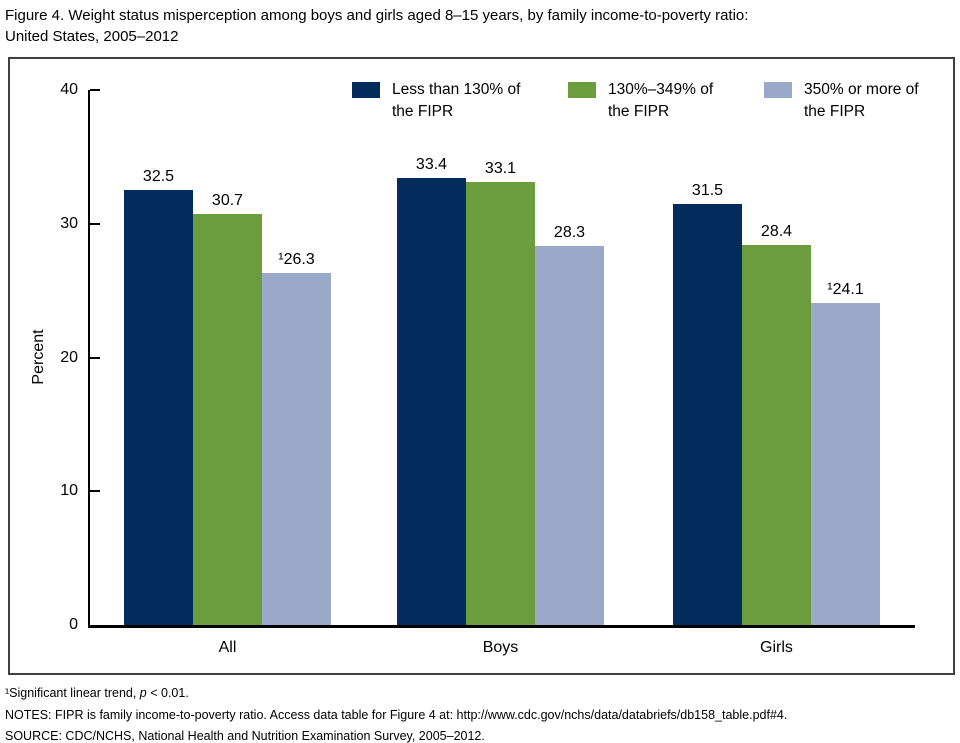  What do you see at coordinates (500, 168) in the screenshot?
I see `bar-value-label: 33.1` at bounding box center [500, 168].